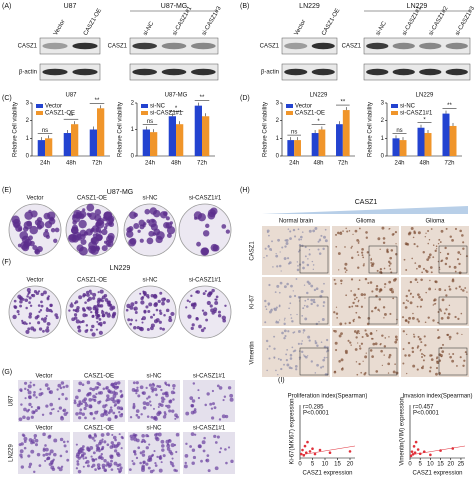 The image size is (474, 483). What do you see at coordinates (99, 429) in the screenshot?
I see `column-label: CASZ1-OE` at bounding box center [99, 429].